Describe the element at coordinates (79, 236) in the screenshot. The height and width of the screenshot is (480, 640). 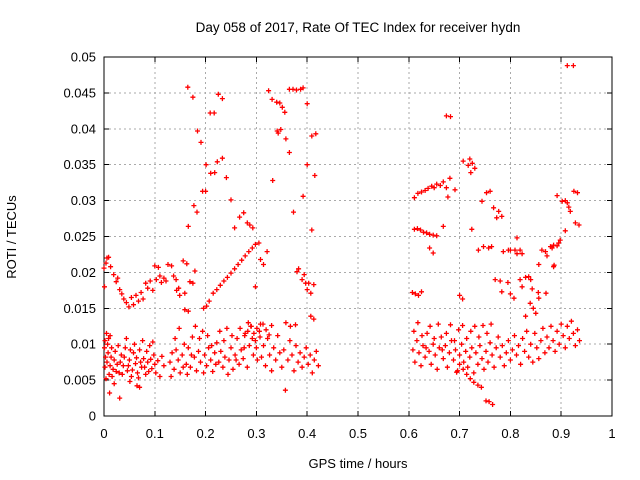
I see `y-tick-label: 0.025` at that location.